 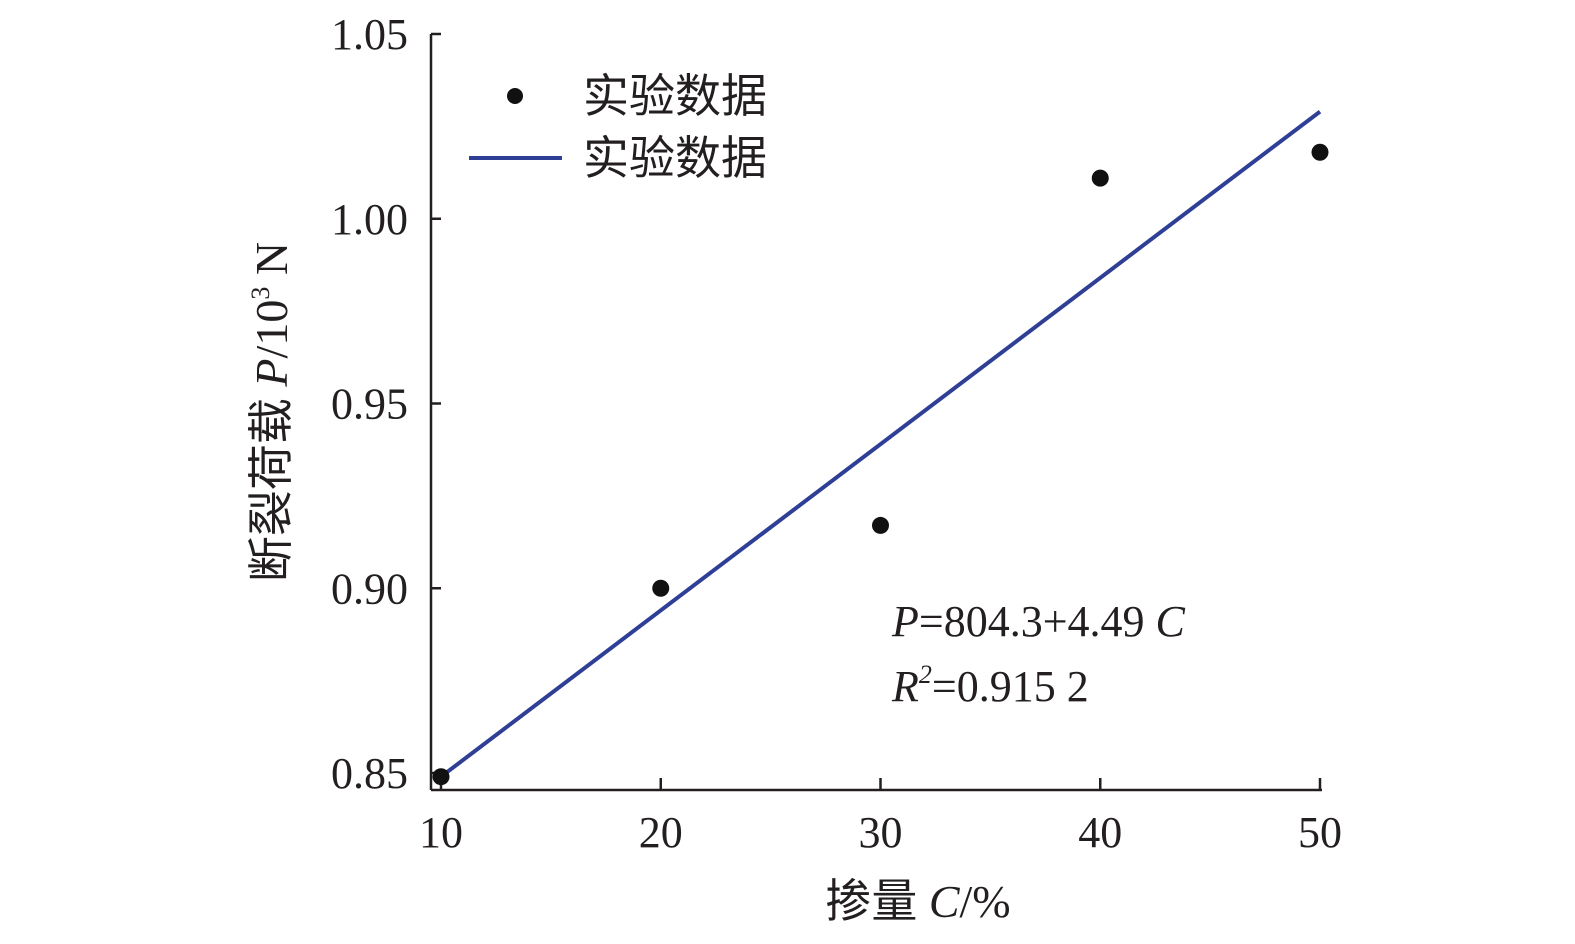 What do you see at coordinates (1320, 832) in the screenshot?
I see `x-tick-label: 50` at bounding box center [1320, 832].